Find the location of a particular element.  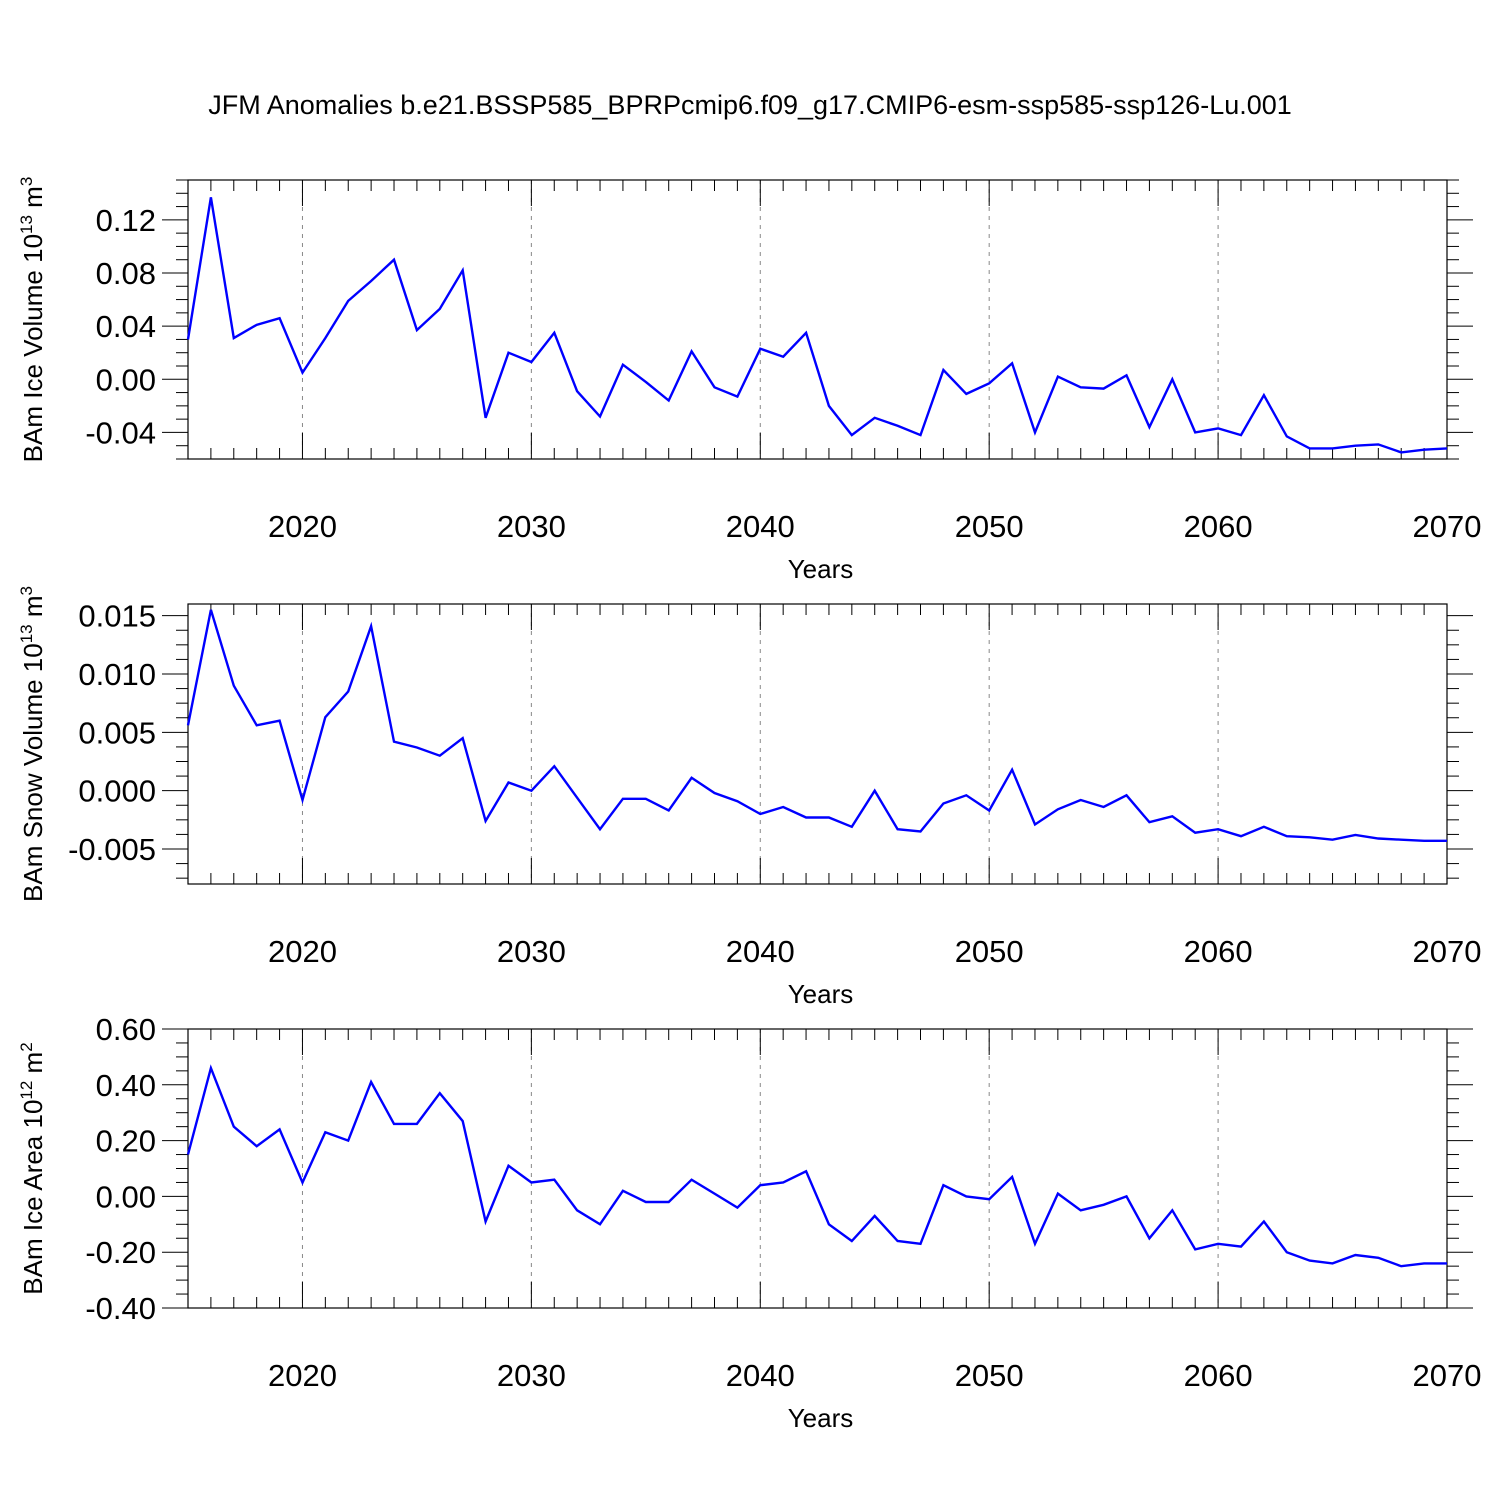

y-tick-label: 0.40 is located at coordinates (126, 1085).